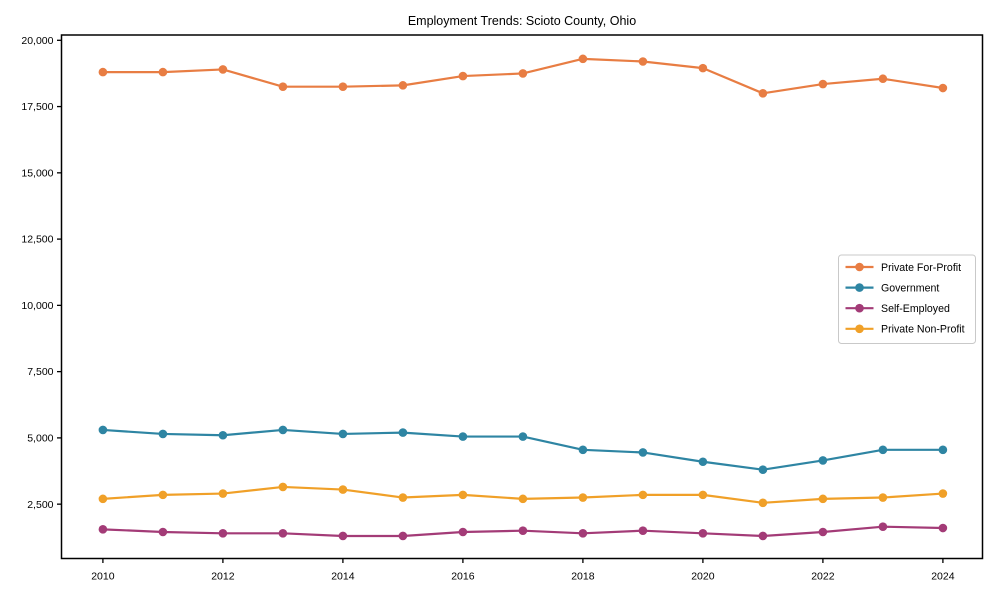 The height and width of the screenshot is (600, 1000). I want to click on x-axis-tick-label: 2018, so click(583, 577).